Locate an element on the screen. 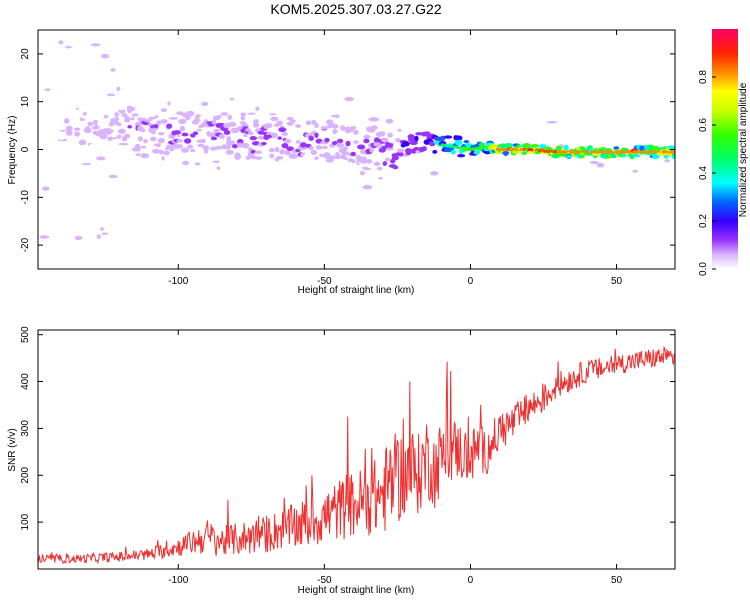 This screenshot has width=750, height=600. x-tick-label: 50 is located at coordinates (617, 580).